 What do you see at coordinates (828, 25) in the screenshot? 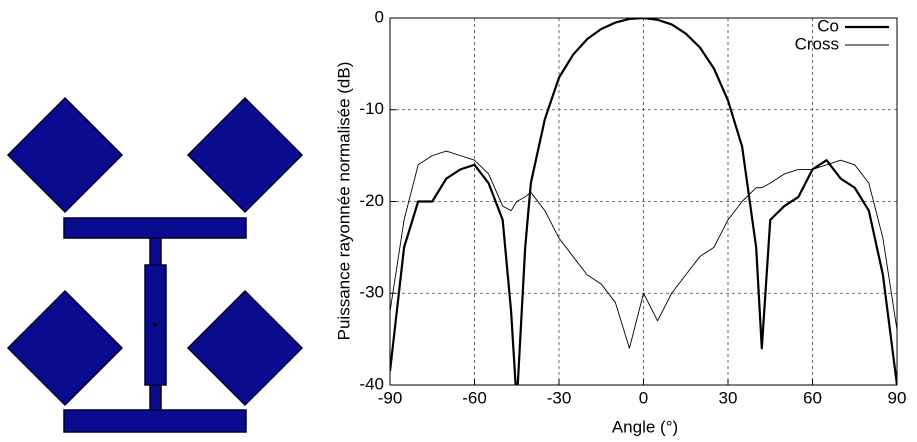
I see `legend-label: Co` at bounding box center [828, 25].